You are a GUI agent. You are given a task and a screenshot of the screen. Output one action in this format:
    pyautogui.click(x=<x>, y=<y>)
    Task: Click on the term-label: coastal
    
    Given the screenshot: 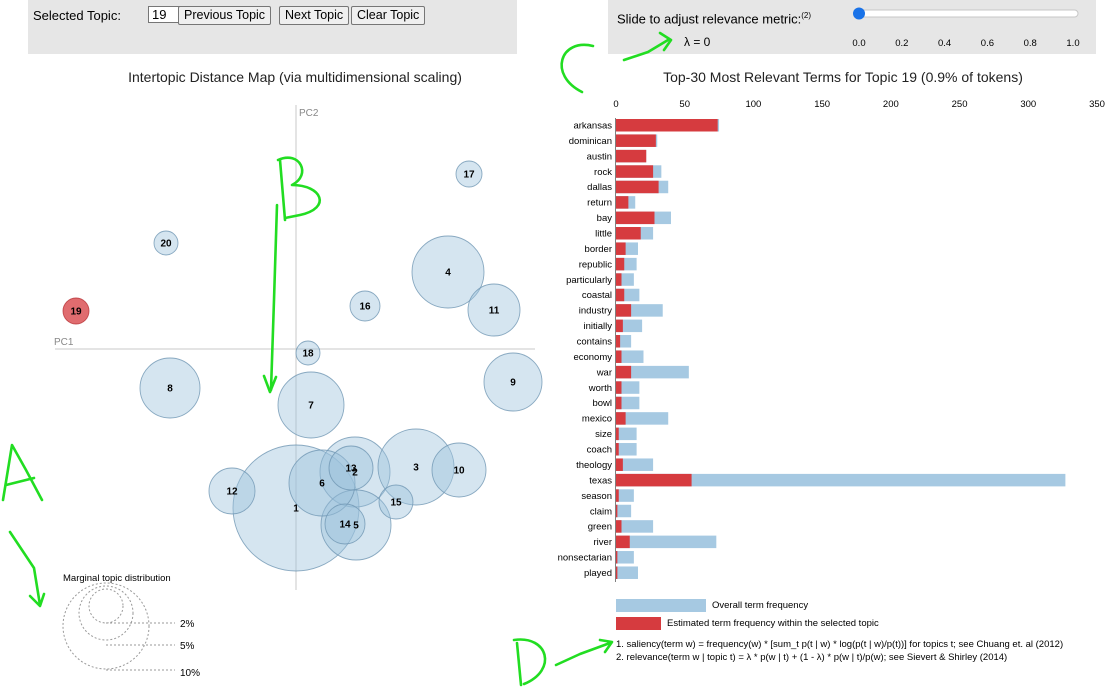 What is the action you would take?
    pyautogui.click(x=597, y=295)
    